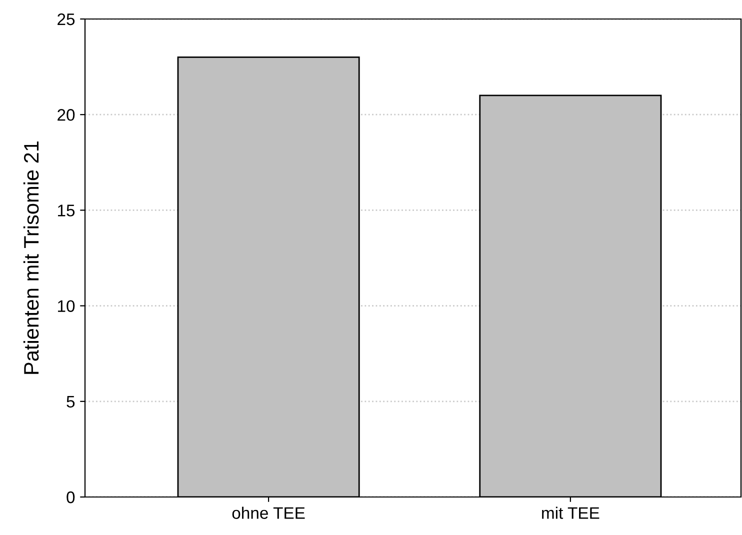 The image size is (742, 535). What do you see at coordinates (268, 512) in the screenshot?
I see `x-tick-label: ohne TEE` at bounding box center [268, 512].